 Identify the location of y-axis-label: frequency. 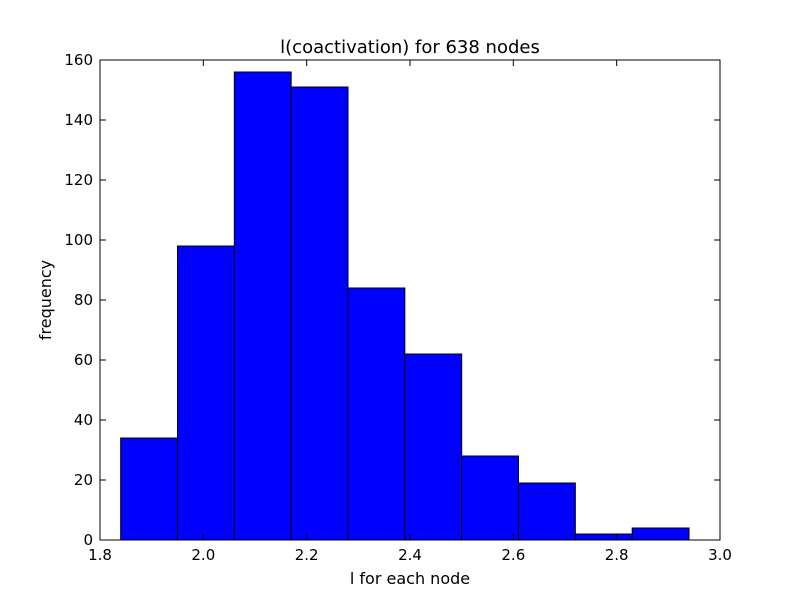
(45, 300).